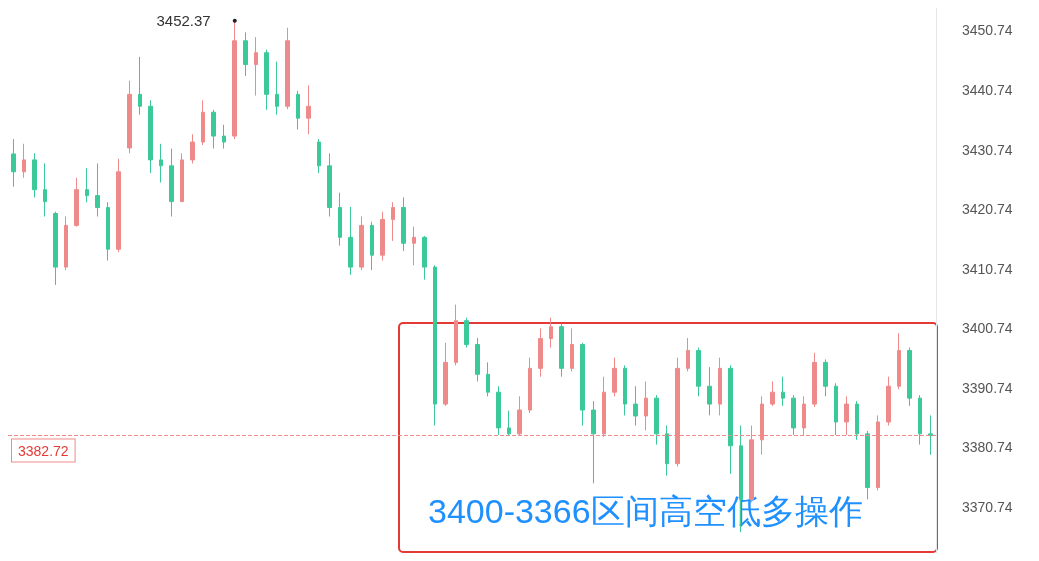 This screenshot has height=561, width=1039. What do you see at coordinates (987, 447) in the screenshot?
I see `y-tick-label: 3380.74` at bounding box center [987, 447].